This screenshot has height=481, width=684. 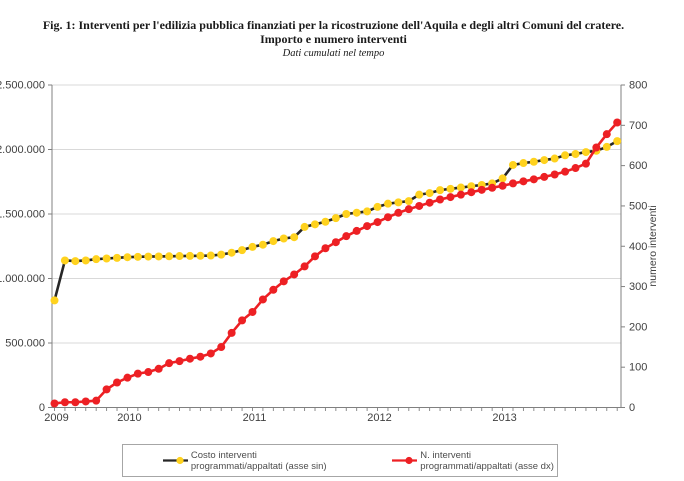 I want to click on svg-text: 800, so click(x=638, y=86).